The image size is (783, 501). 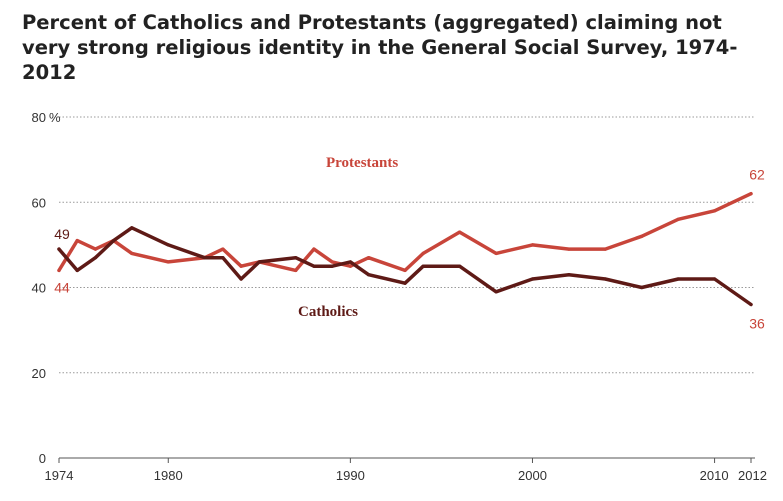 I want to click on protestants-series-label: Protestants, so click(x=362, y=163).